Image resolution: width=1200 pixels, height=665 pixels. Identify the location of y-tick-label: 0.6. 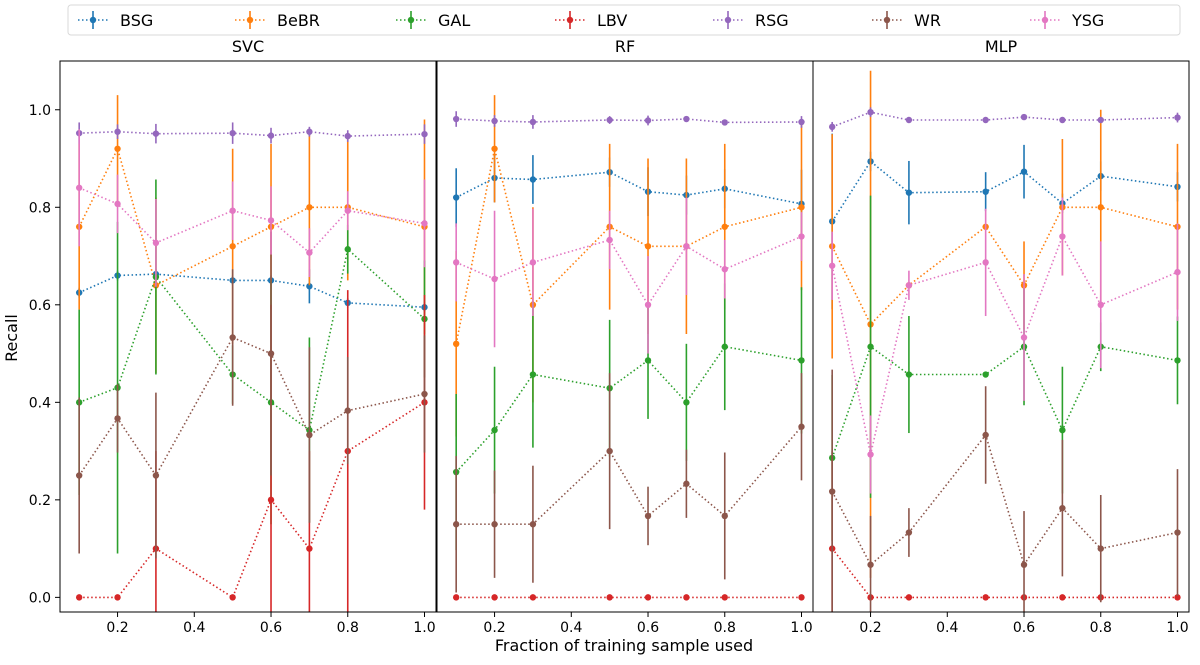
(40, 306).